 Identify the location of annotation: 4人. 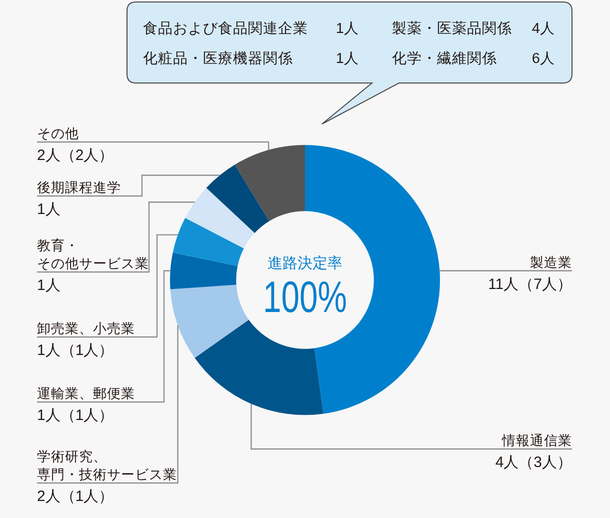
(543, 29).